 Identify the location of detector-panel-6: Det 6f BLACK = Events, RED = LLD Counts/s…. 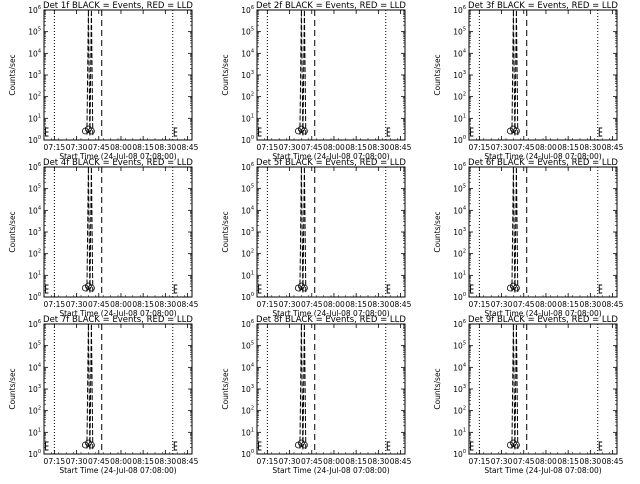
(528, 238).